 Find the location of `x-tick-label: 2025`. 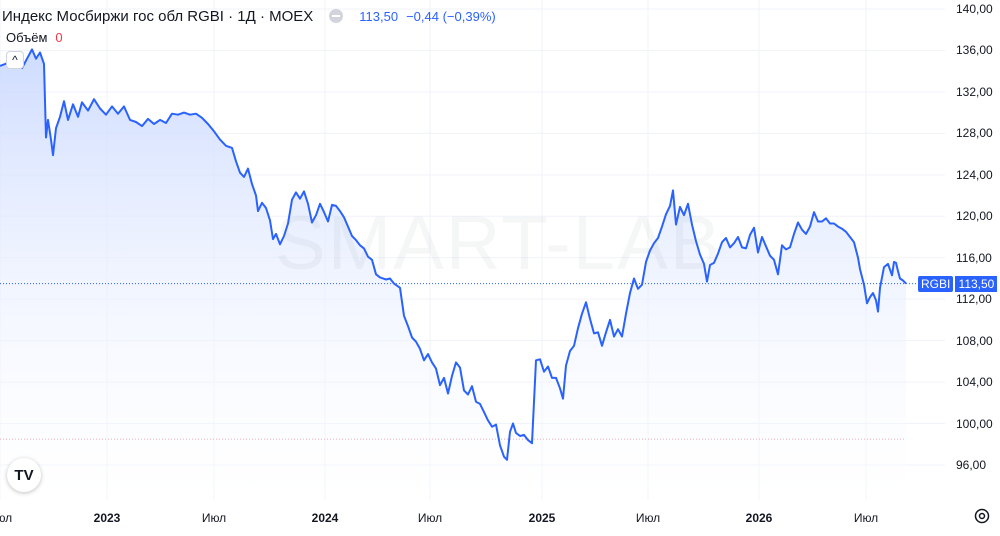

x-tick-label: 2025 is located at coordinates (542, 518).